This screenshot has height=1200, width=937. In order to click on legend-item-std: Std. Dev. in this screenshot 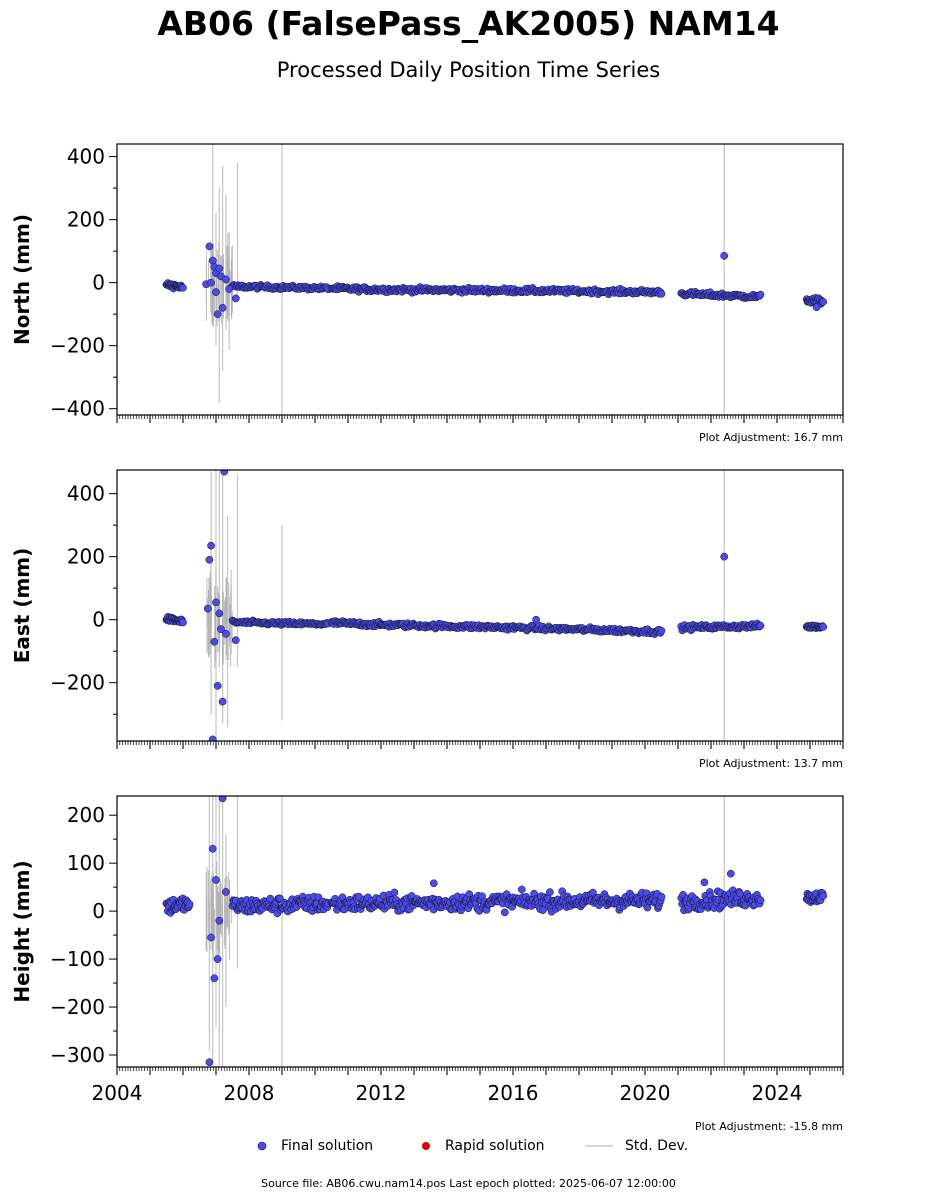, I will do `click(636, 1146)`.